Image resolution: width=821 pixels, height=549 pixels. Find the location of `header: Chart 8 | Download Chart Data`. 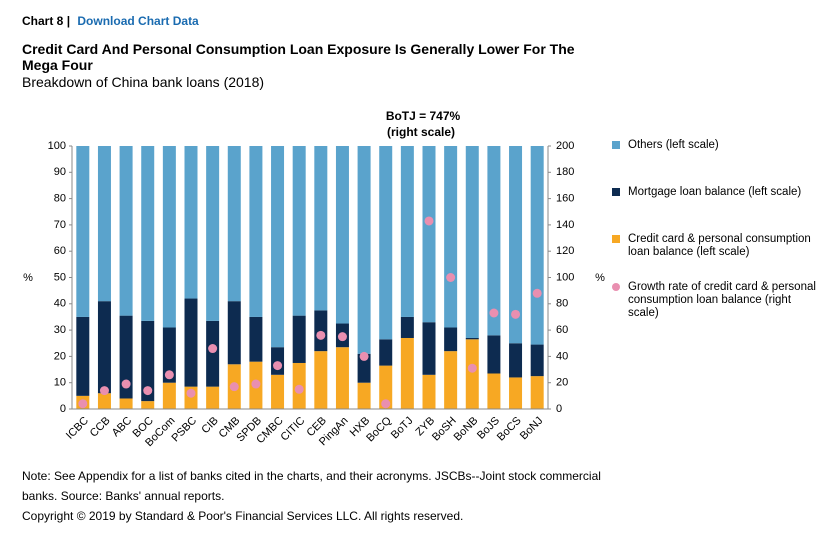

header: Chart 8 | Download Chart Data is located at coordinates (110, 21).